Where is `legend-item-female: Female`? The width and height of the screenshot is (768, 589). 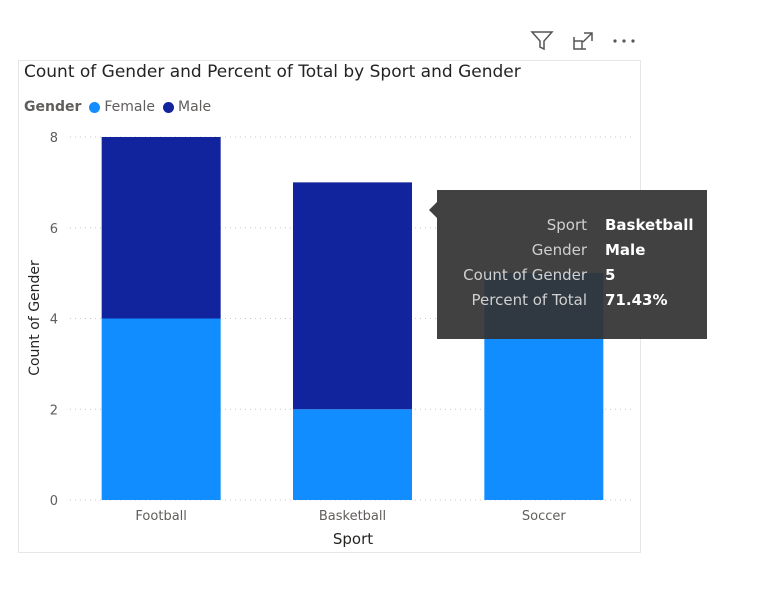 legend-item-female: Female is located at coordinates (122, 107).